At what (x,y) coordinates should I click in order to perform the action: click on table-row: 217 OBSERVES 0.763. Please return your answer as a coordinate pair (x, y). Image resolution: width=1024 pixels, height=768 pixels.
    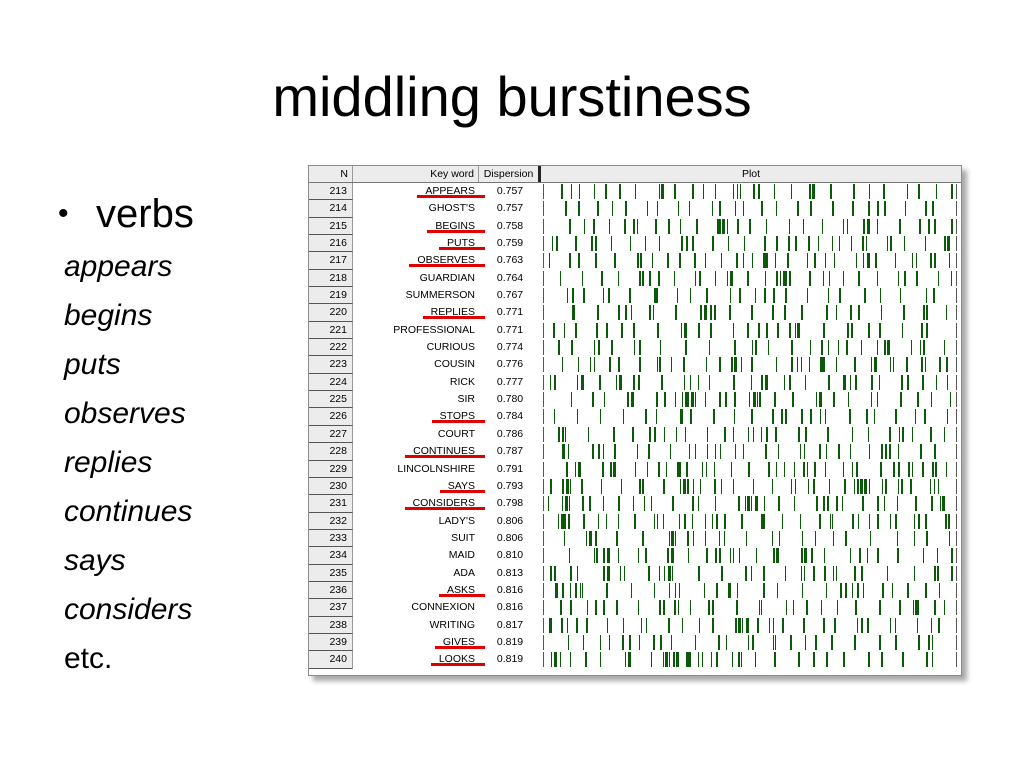
    Looking at the image, I should click on (635, 261).